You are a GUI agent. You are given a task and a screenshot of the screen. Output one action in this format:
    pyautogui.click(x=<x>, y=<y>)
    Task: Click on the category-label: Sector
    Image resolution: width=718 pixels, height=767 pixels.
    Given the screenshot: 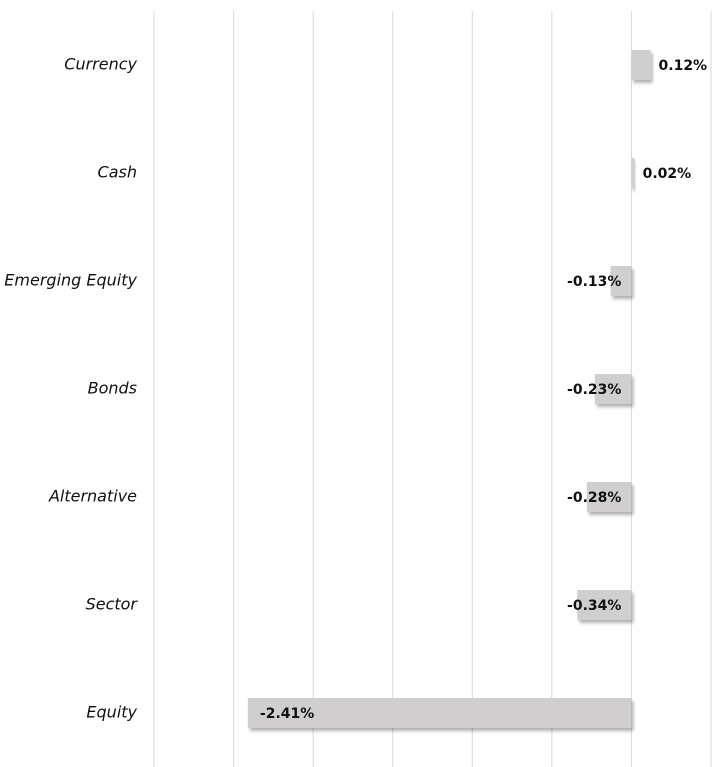 What is the action you would take?
    pyautogui.click(x=112, y=604)
    